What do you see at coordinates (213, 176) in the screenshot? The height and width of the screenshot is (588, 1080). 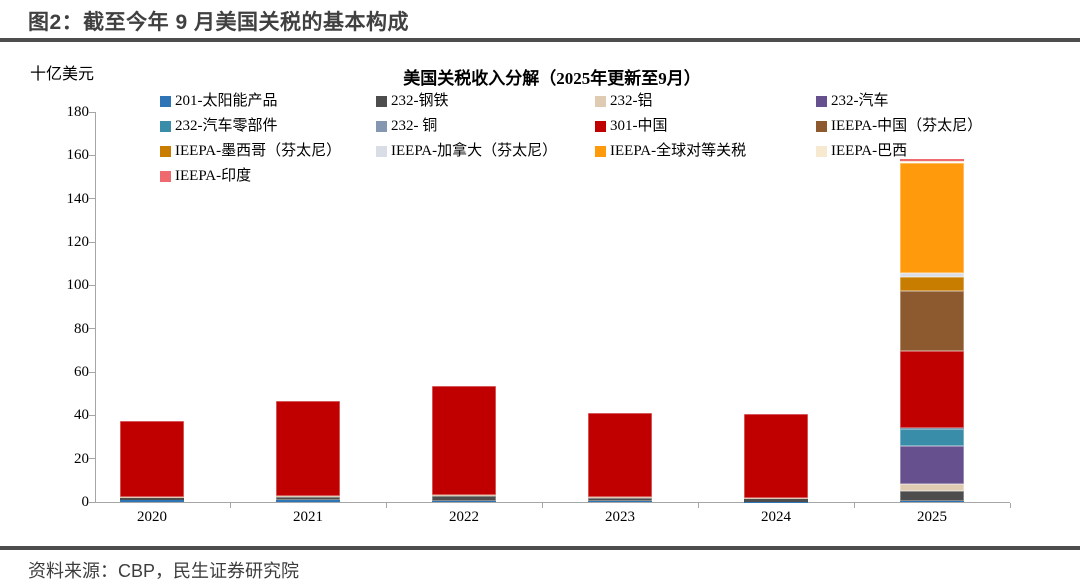 I see `legend-label: IEEPA-印度` at bounding box center [213, 176].